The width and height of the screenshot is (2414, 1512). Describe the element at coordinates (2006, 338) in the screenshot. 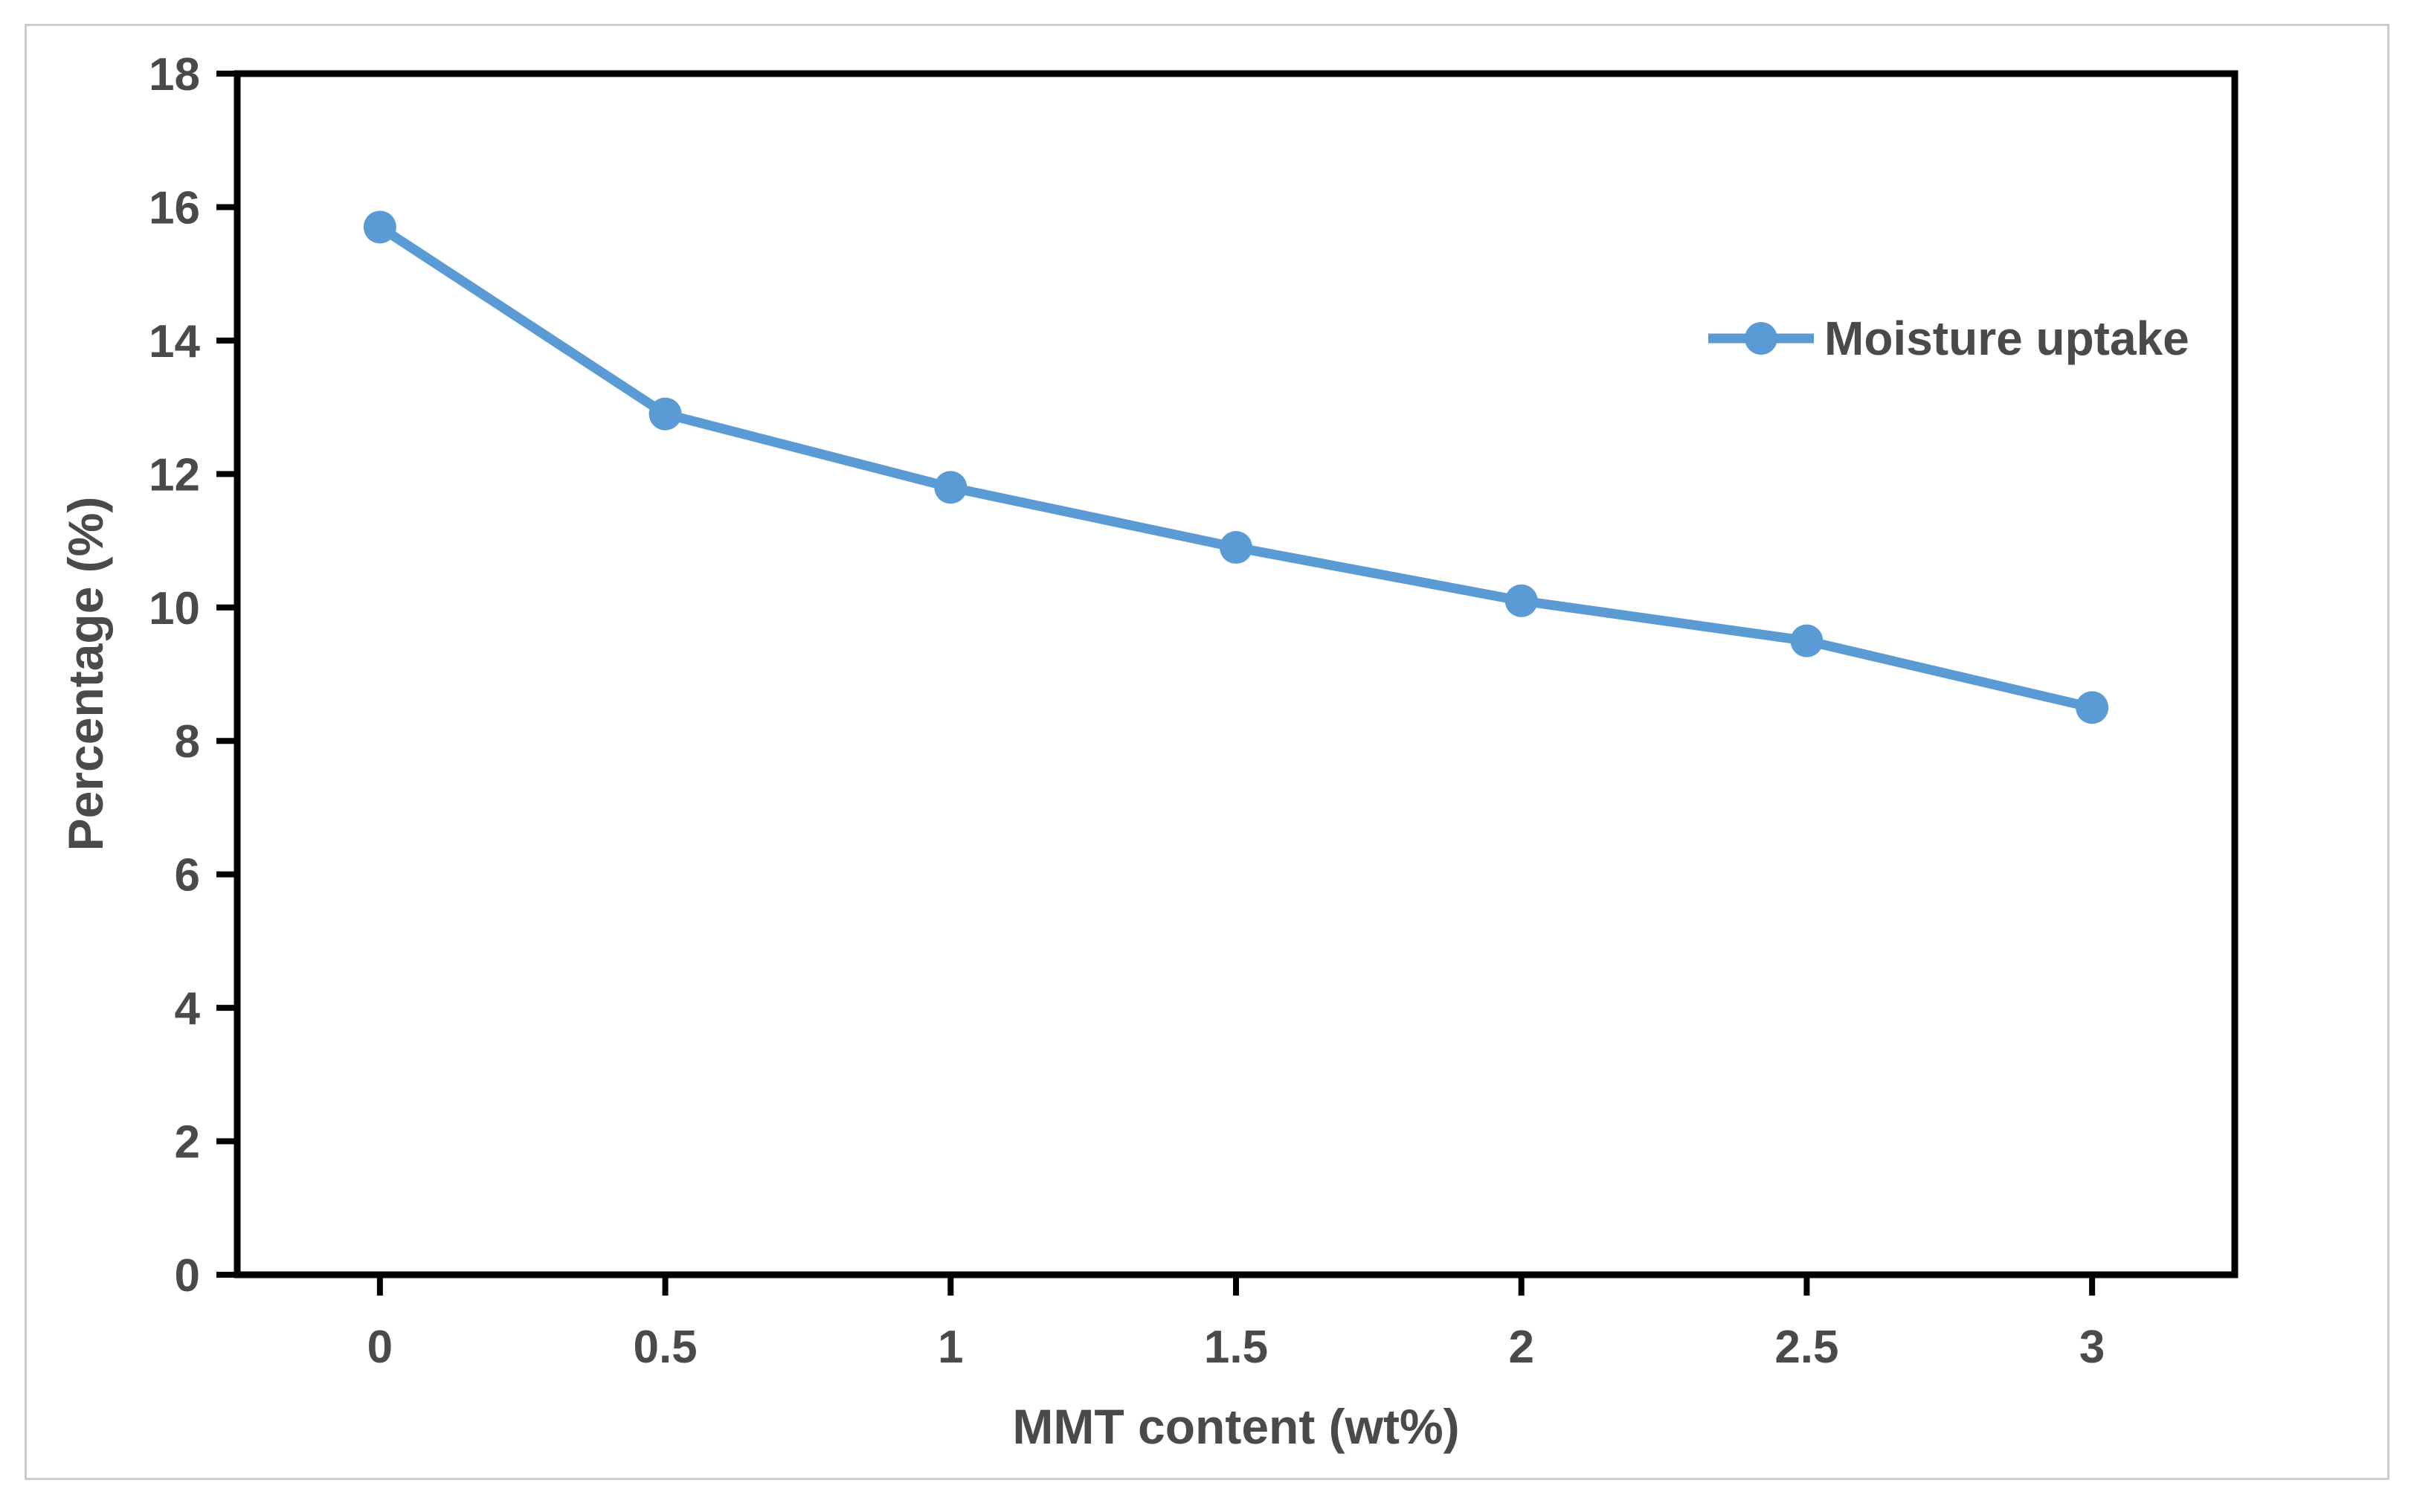

I see `legend-series-label: Moisture uptake` at that location.